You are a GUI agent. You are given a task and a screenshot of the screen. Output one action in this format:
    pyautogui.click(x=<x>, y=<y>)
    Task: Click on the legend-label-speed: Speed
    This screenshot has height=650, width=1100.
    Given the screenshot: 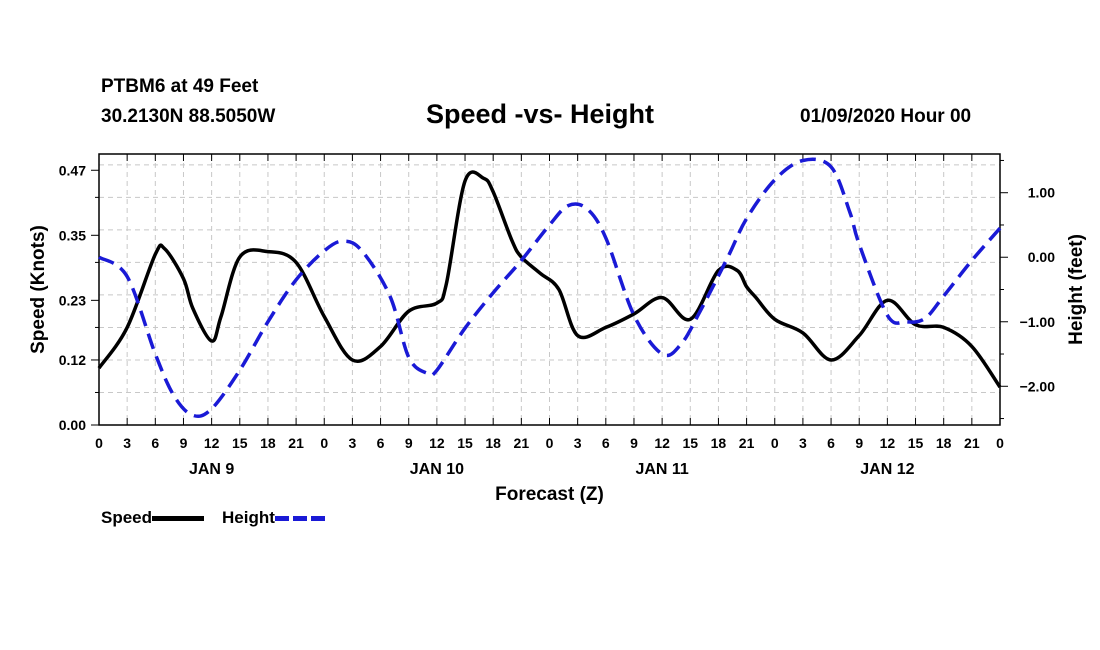 What is the action you would take?
    pyautogui.click(x=127, y=517)
    